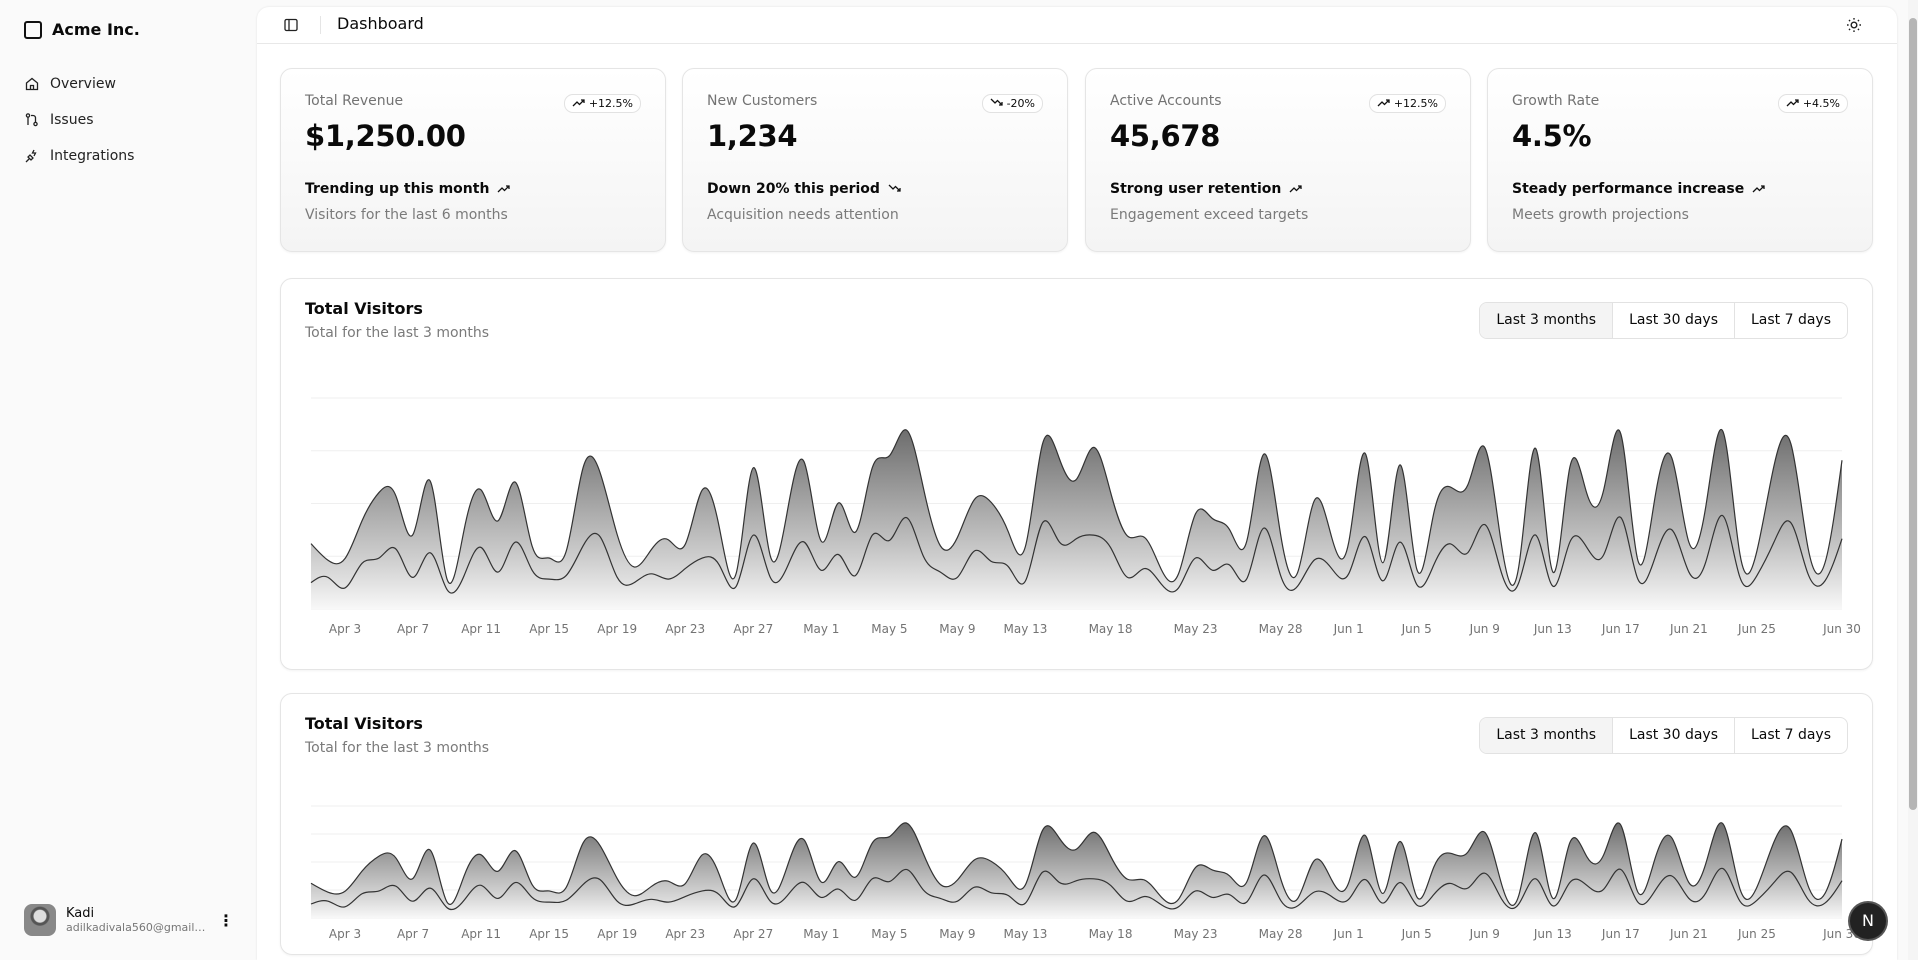 This screenshot has width=1918, height=960. I want to click on trend-text-row: Trending up this month, so click(408, 189).